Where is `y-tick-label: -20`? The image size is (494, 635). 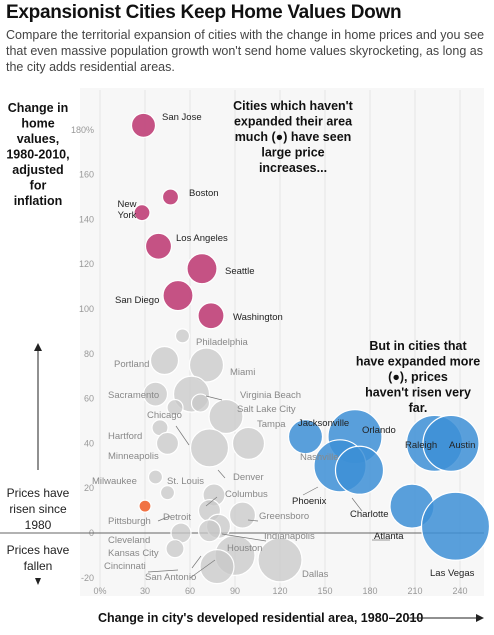
y-tick-label: -20 is located at coordinates (87, 578).